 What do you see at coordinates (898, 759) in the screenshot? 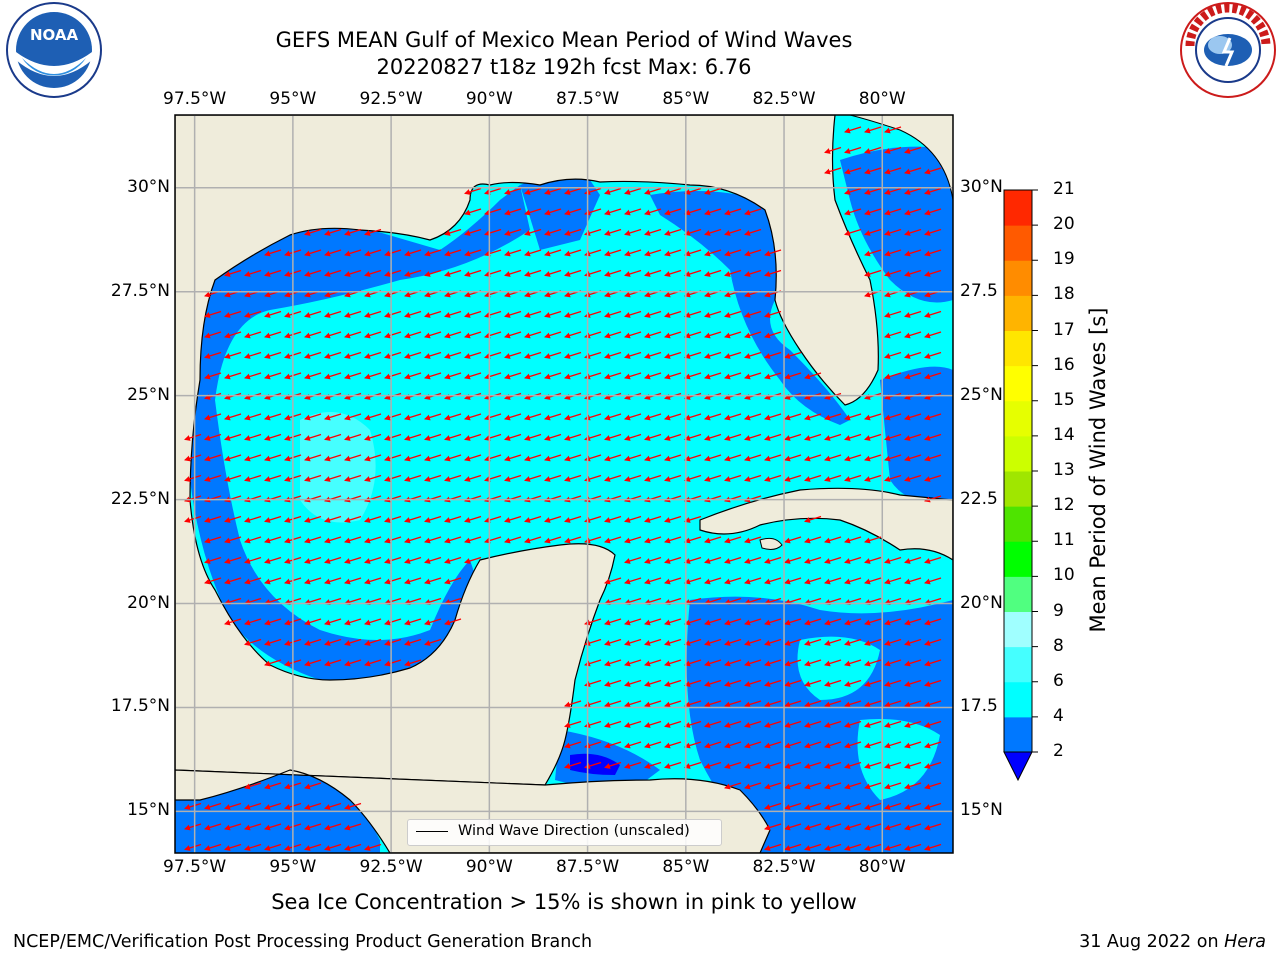
I see `period-4-6-caribbean-patch2` at bounding box center [898, 759].